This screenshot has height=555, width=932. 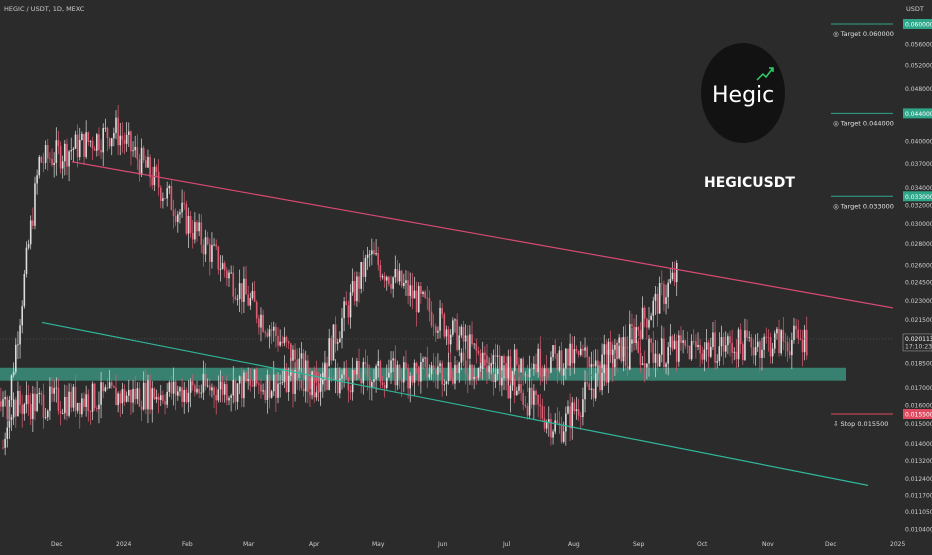 I want to click on price-tick-label: 0.032000, so click(x=918, y=206).